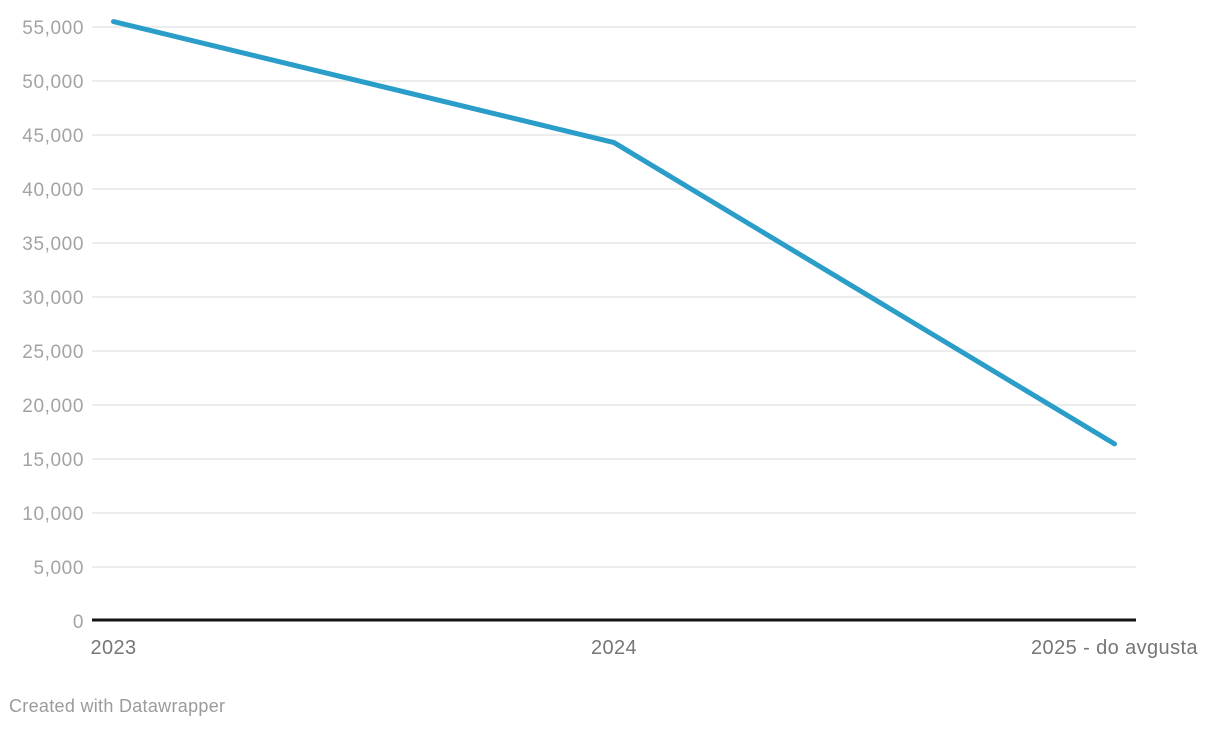 This screenshot has width=1220, height=738. I want to click on x-axis-label: 2023, so click(113, 648).